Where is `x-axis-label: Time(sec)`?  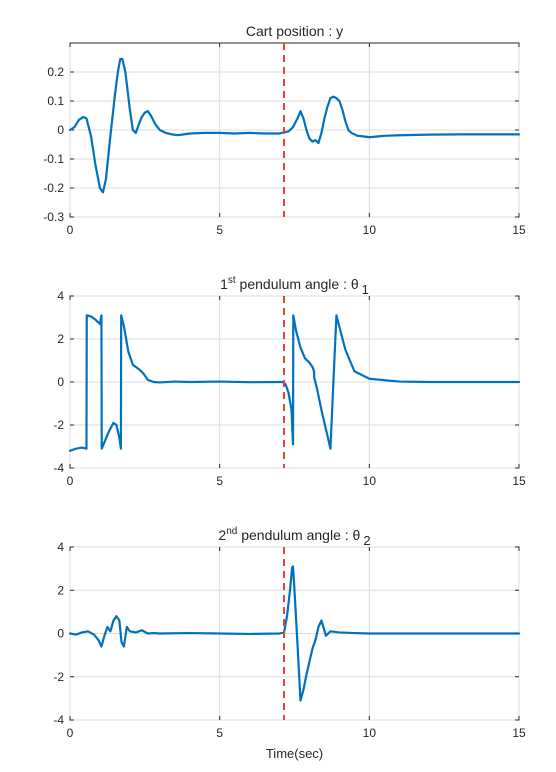 x-axis-label: Time(sec) is located at coordinates (294, 753).